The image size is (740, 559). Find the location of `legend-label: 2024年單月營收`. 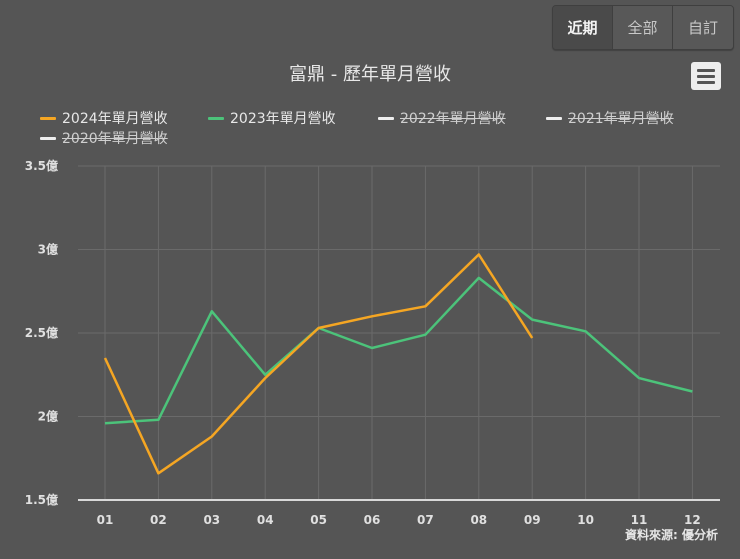

legend-label: 2024年單月營收 is located at coordinates (115, 119).